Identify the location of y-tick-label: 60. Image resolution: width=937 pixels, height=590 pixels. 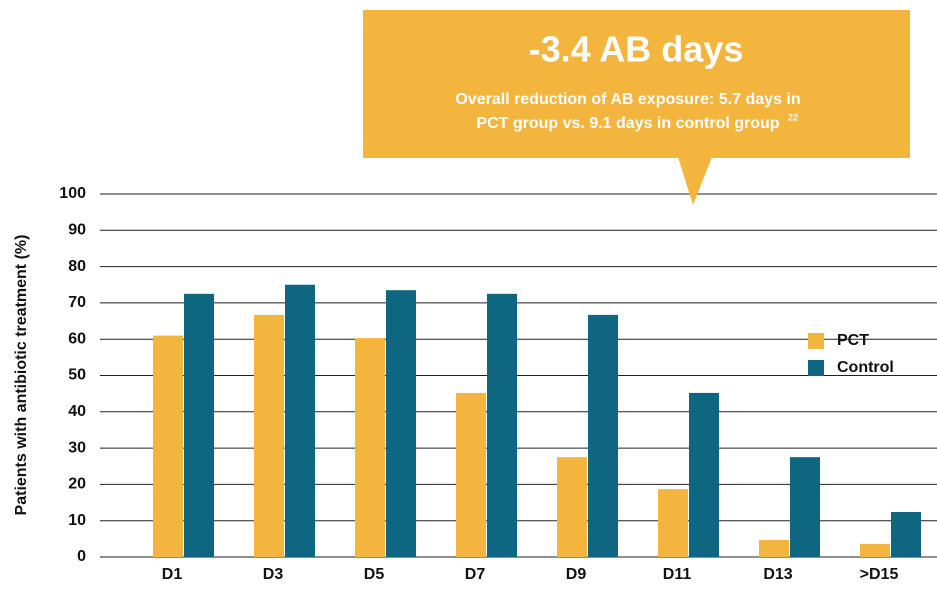
(77, 338).